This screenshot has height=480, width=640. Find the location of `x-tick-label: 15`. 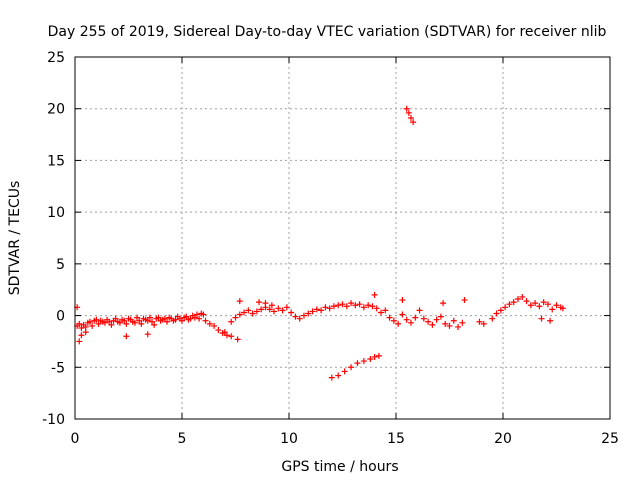

x-tick-label: 15 is located at coordinates (396, 439).